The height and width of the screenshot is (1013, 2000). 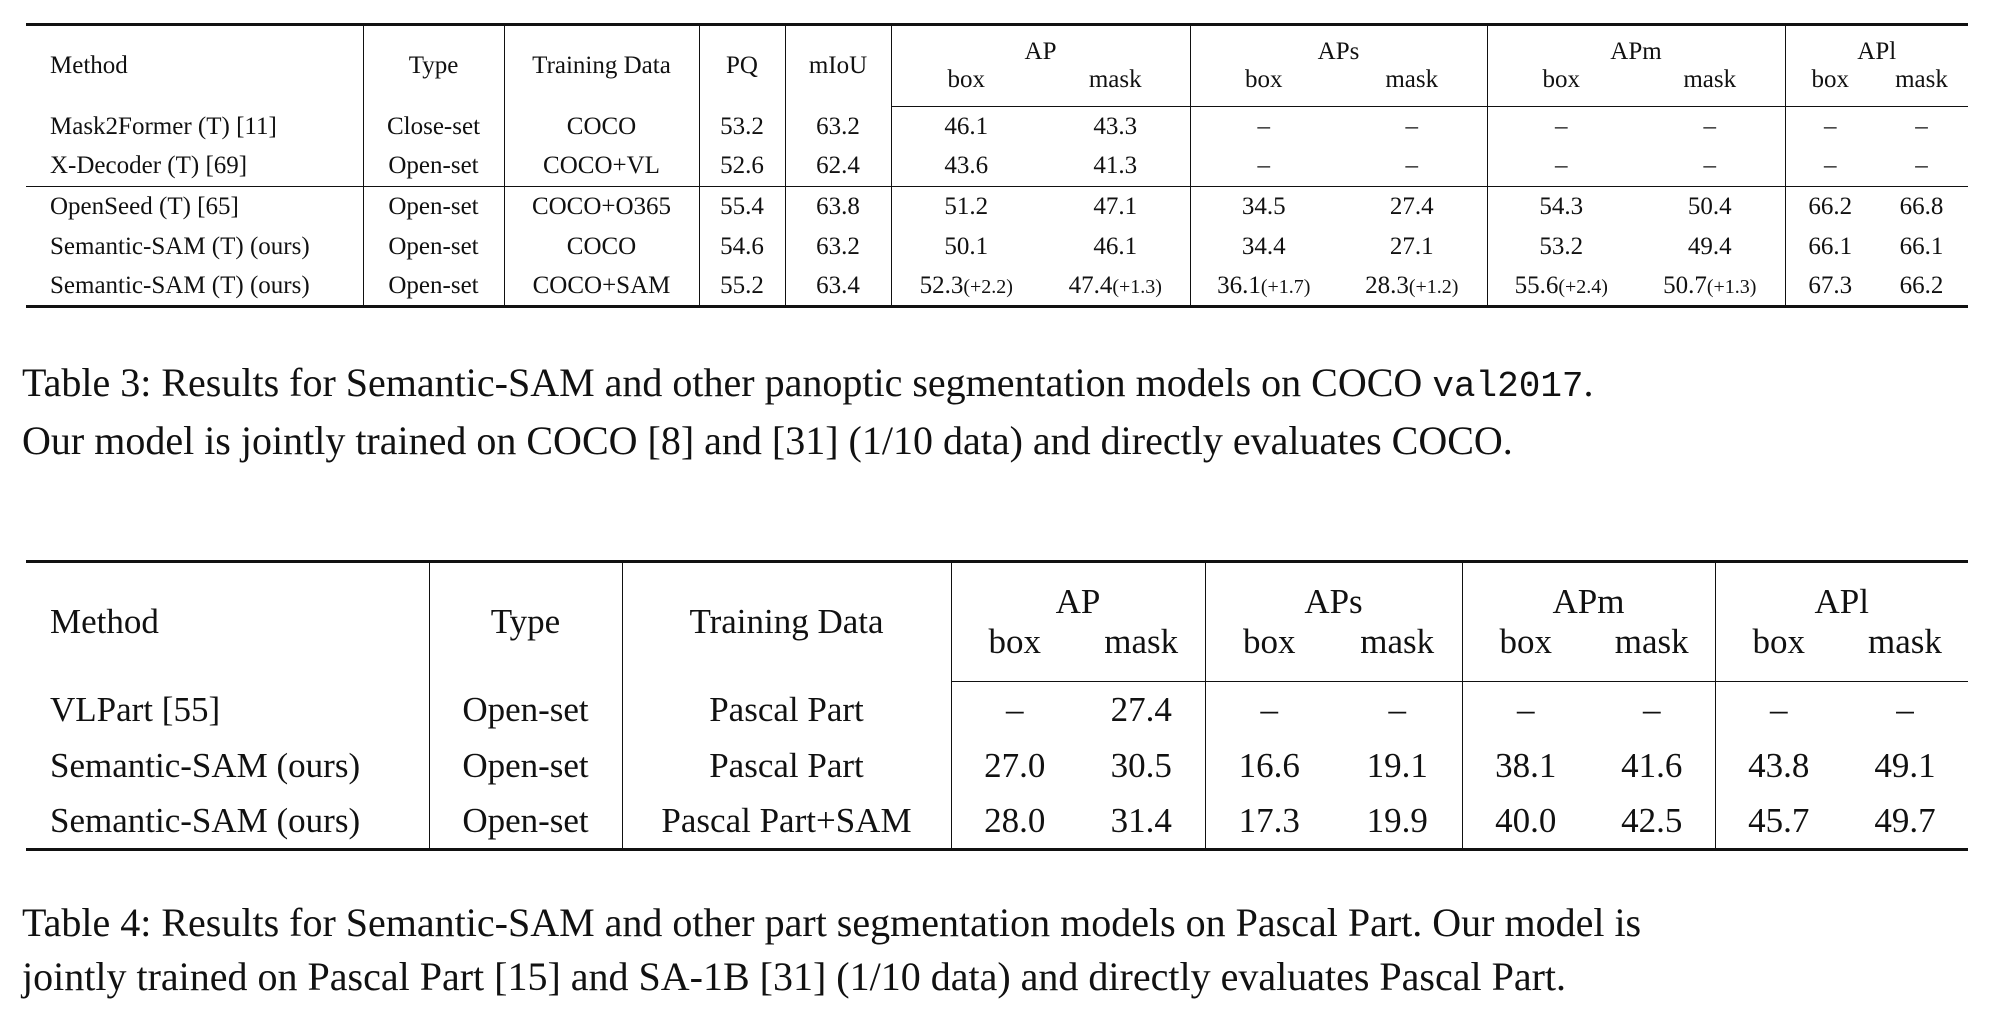 What do you see at coordinates (838, 65) in the screenshot?
I see `column-header: mIoU` at bounding box center [838, 65].